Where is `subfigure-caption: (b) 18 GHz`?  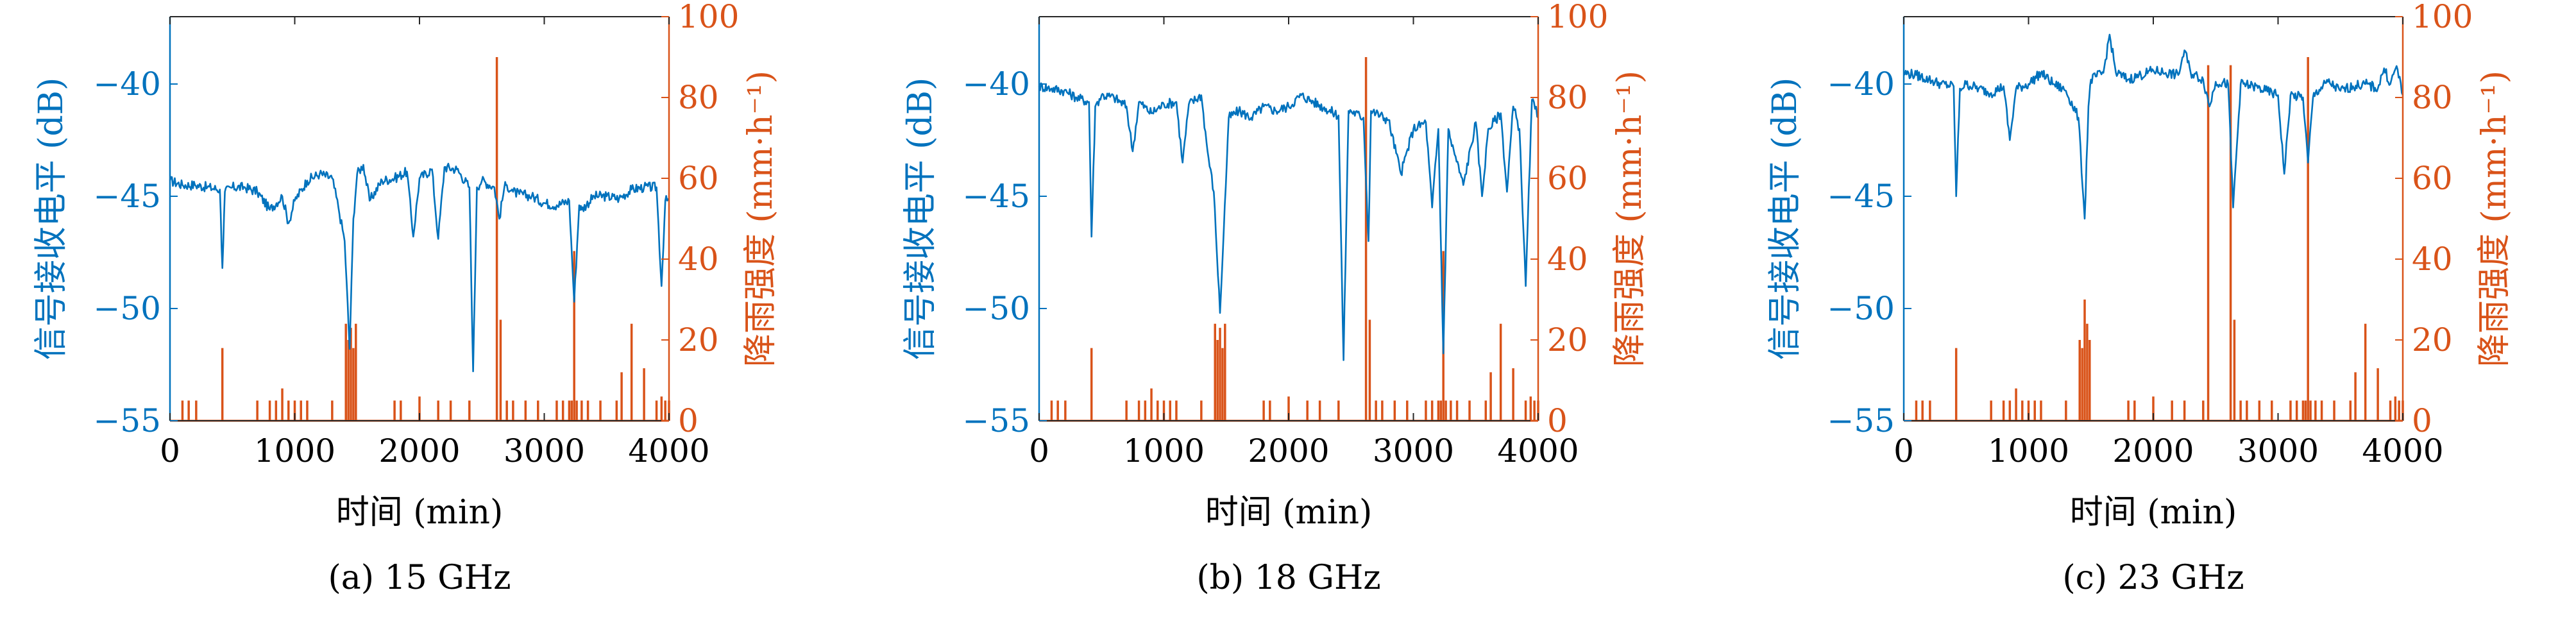 subfigure-caption: (b) 18 GHz is located at coordinates (1288, 578).